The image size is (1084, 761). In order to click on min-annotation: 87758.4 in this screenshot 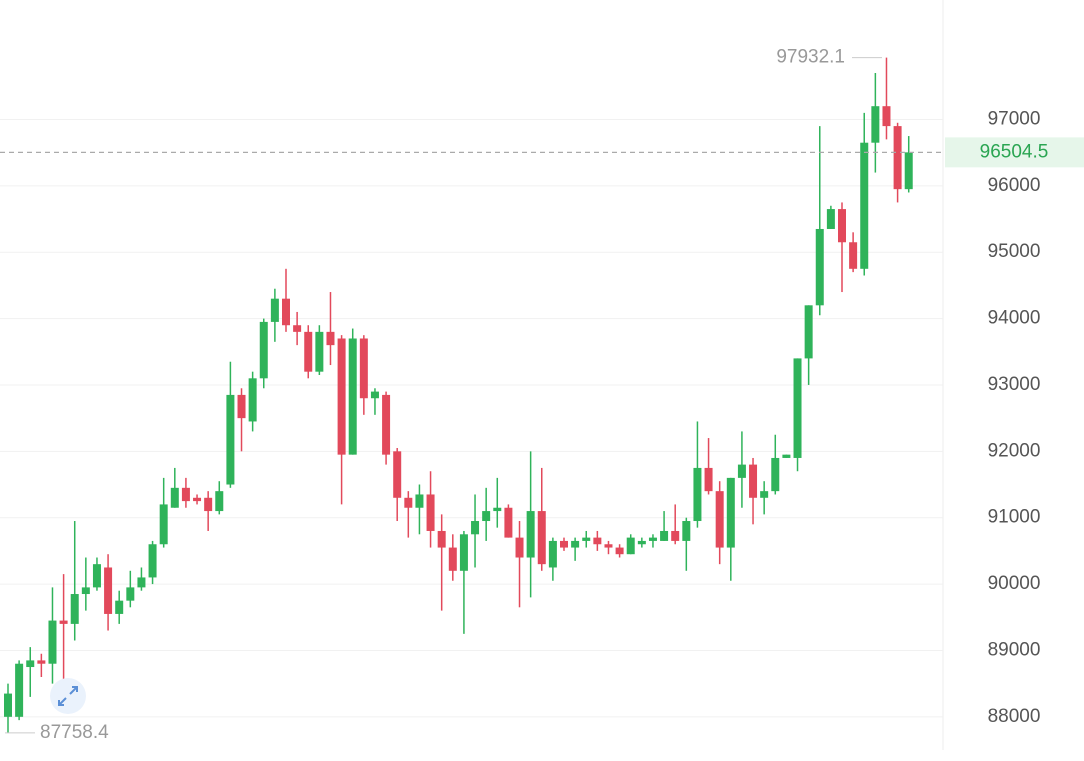, I will do `click(74, 732)`.